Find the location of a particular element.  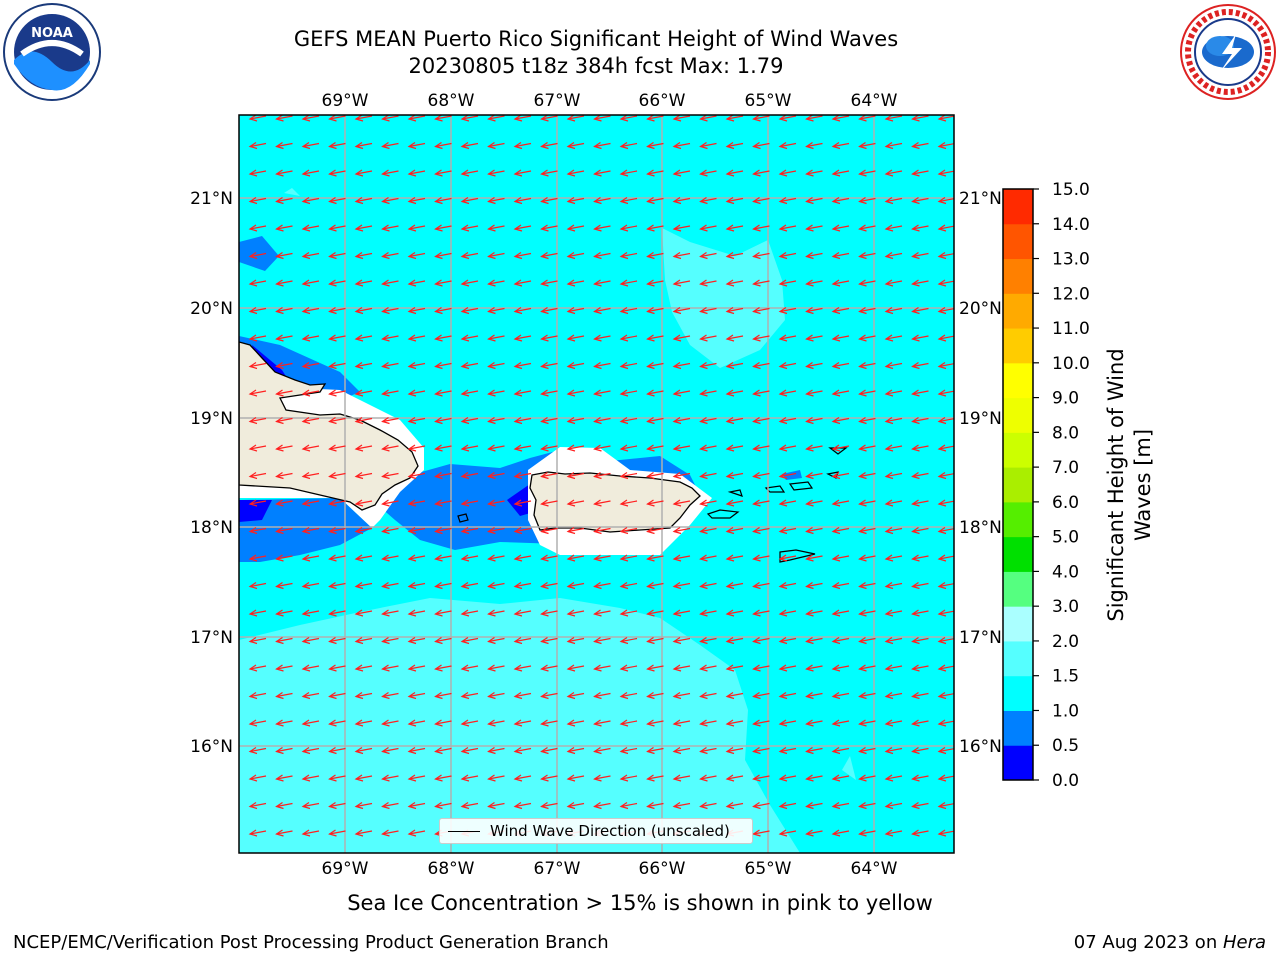

lon-label-bottom: 69°W is located at coordinates (345, 869).